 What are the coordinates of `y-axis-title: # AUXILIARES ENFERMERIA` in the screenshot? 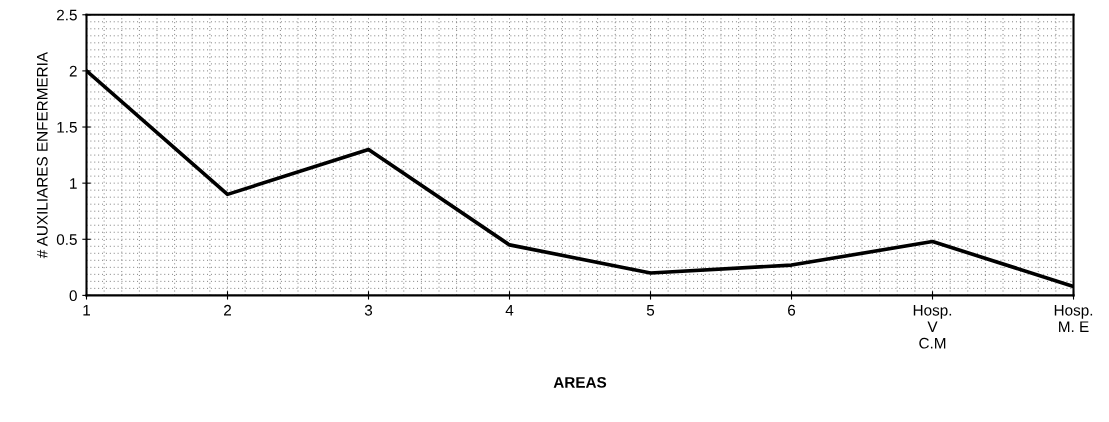 It's located at (42, 155).